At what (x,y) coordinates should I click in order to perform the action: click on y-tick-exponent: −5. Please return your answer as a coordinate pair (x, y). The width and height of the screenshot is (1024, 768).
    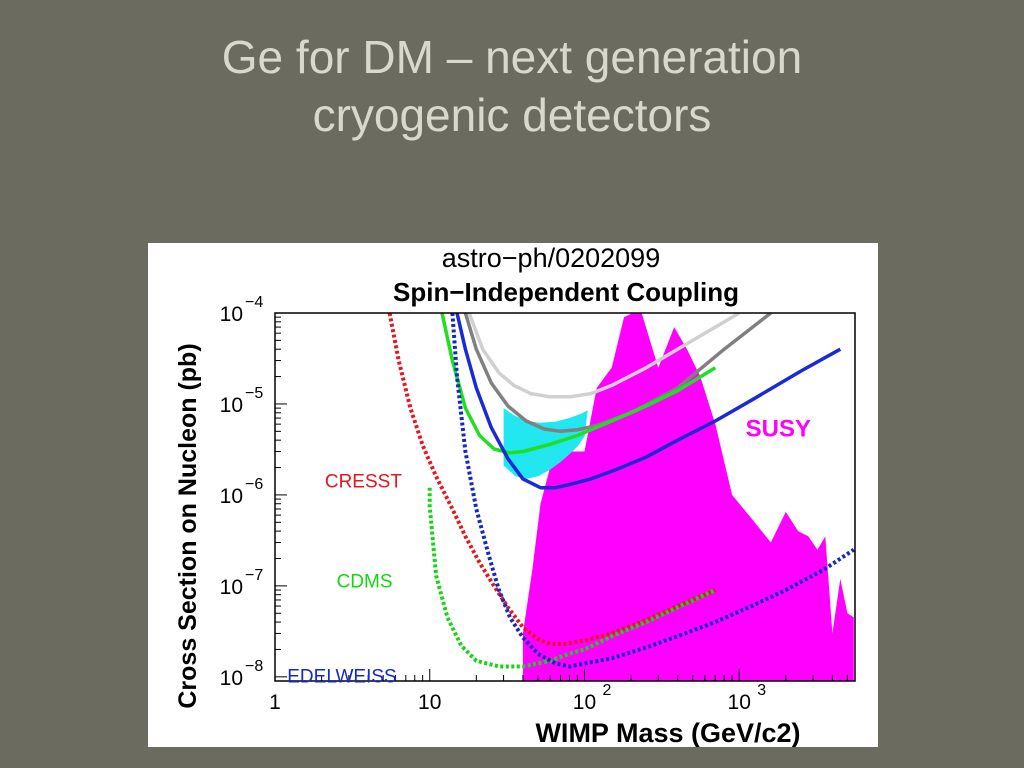
    Looking at the image, I should click on (254, 393).